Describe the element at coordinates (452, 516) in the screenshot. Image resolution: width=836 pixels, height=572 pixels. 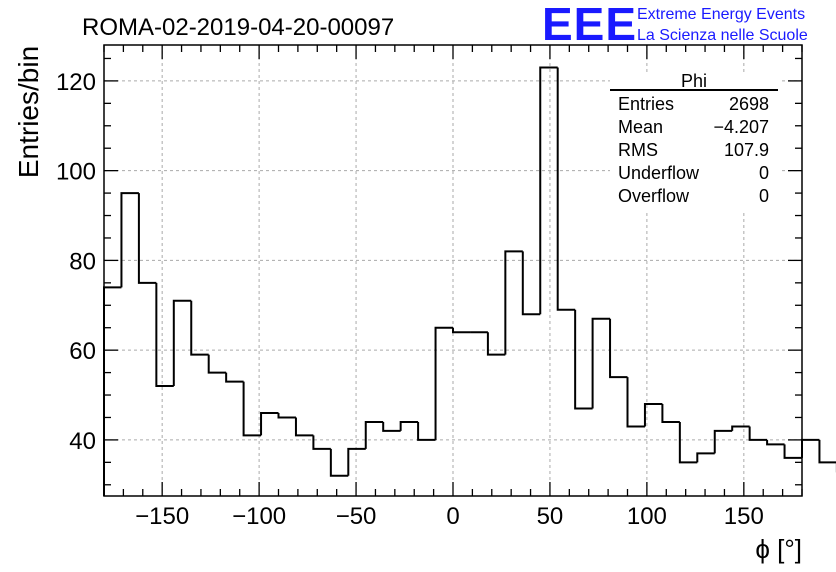
I see `x-tick-label: 0` at that location.